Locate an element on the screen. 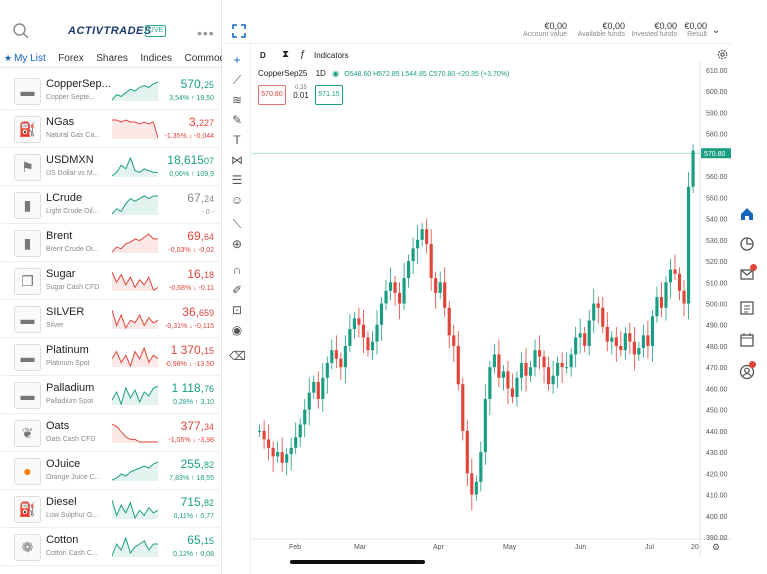  instrument-change: -0,68% ↓ -0,11 is located at coordinates (191, 288).